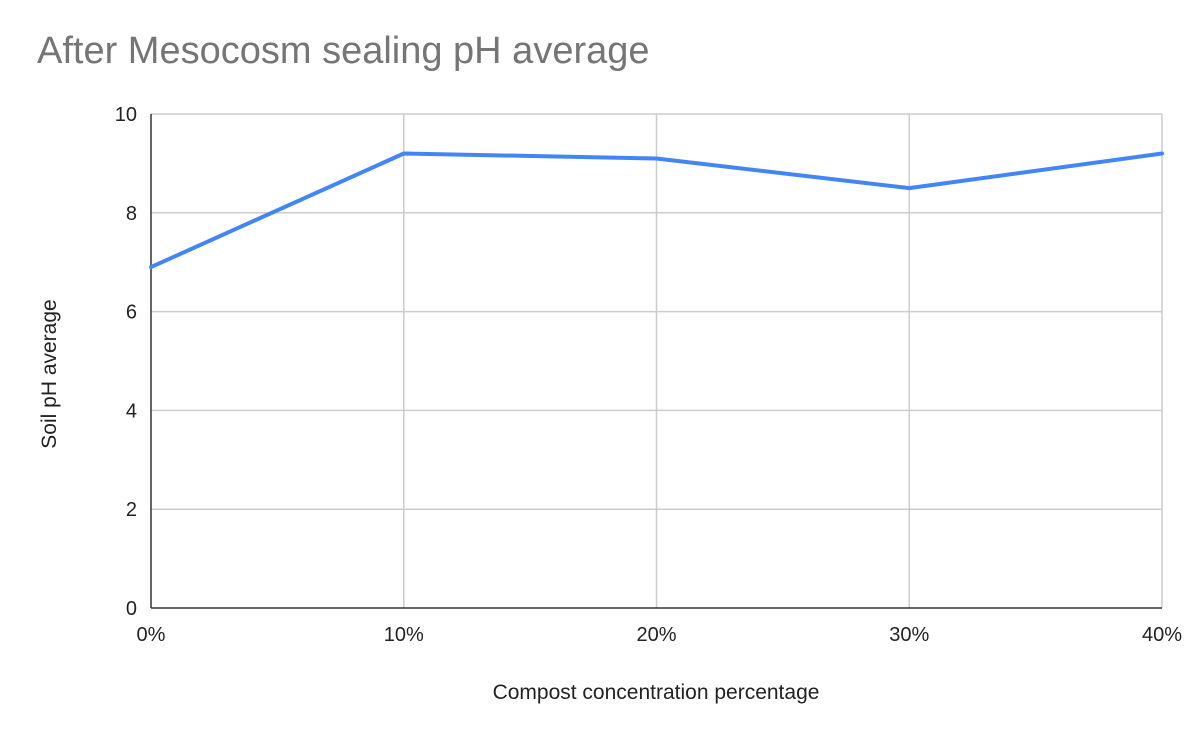  I want to click on y-tick-label: 4, so click(131, 411).